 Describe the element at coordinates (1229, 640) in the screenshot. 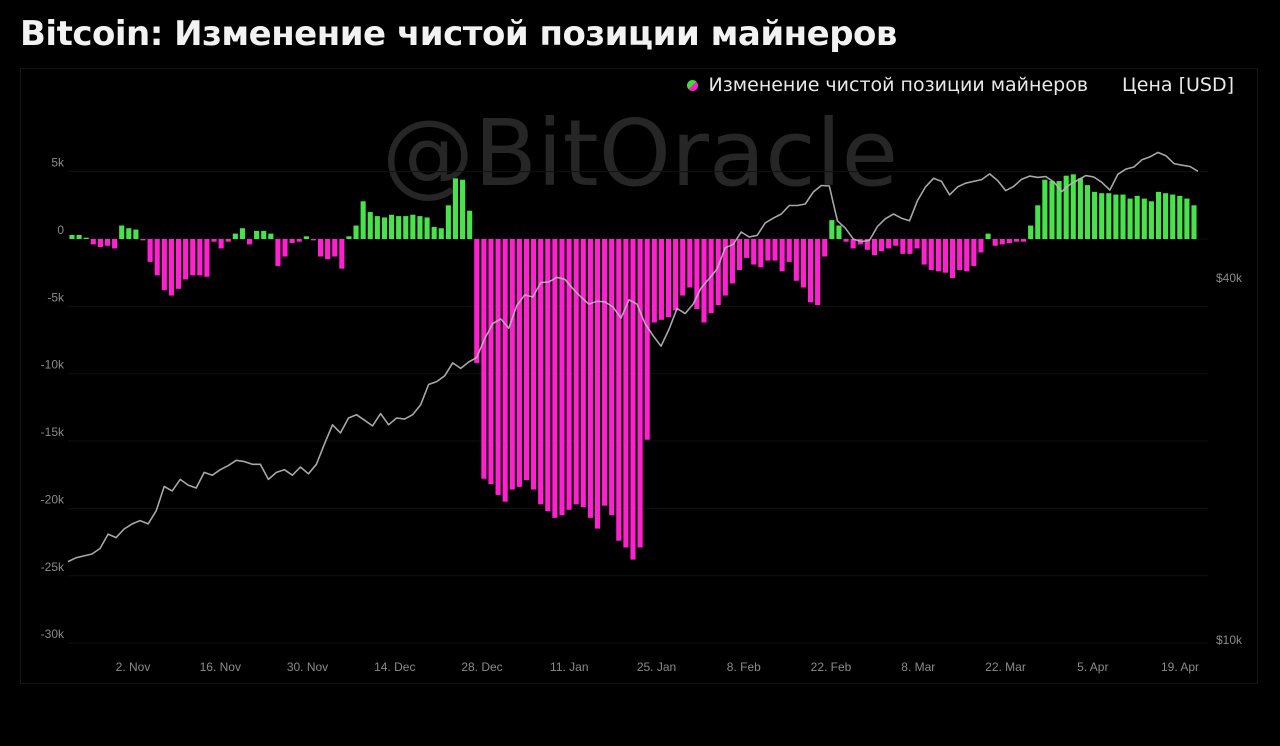

I see `y-right-tick-label-1: $10k` at that location.